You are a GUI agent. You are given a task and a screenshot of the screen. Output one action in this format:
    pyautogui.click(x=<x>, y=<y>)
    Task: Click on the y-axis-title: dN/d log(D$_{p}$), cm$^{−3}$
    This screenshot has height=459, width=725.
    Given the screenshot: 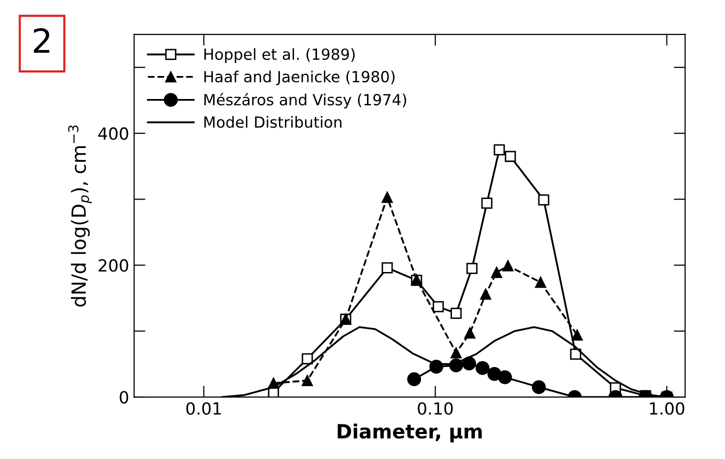 What is the action you would take?
    pyautogui.click(x=80, y=216)
    